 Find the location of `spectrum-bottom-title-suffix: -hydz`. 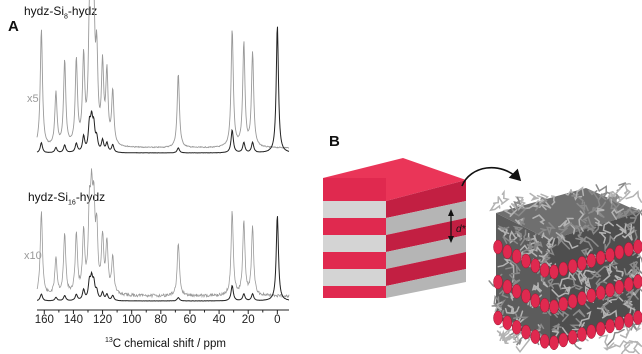

spectrum-bottom-title-suffix: -hydz is located at coordinates (90, 197).